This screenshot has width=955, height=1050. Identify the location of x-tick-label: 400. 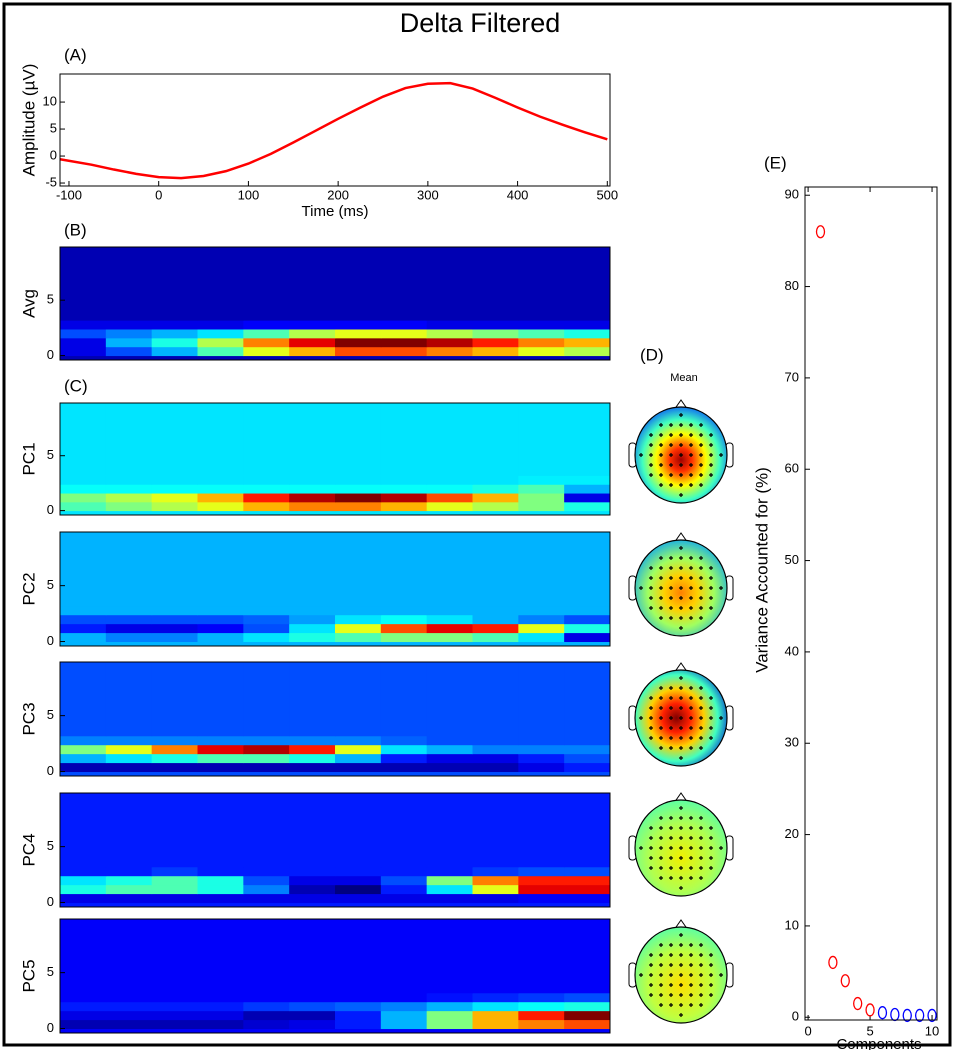
(518, 194).